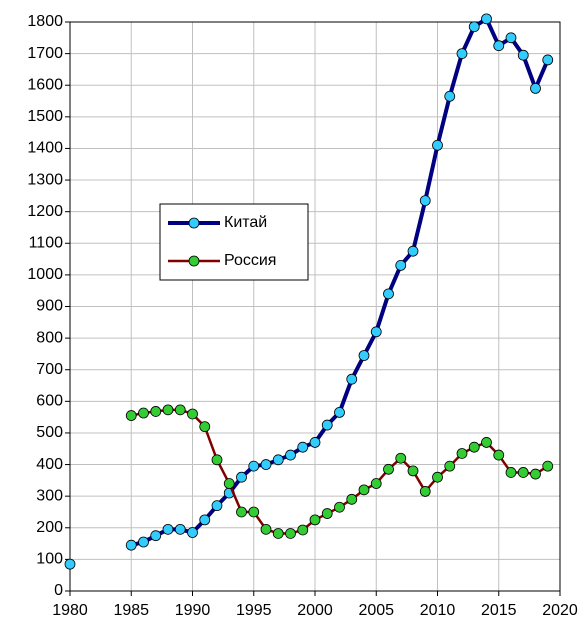  What do you see at coordinates (49, 401) in the screenshot?
I see `y-tick-label: 600` at bounding box center [49, 401].